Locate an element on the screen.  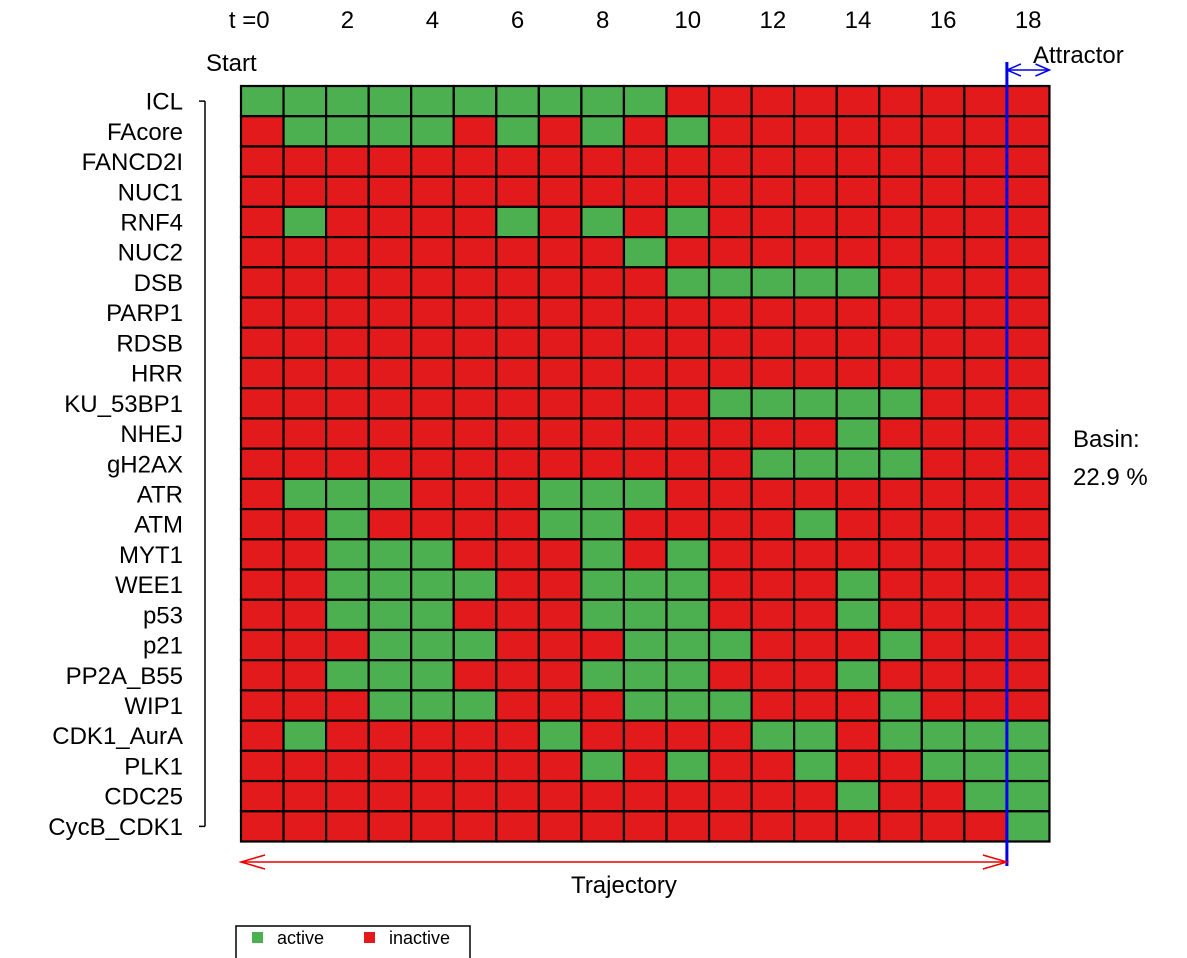
legend-box is located at coordinates (353, 941).